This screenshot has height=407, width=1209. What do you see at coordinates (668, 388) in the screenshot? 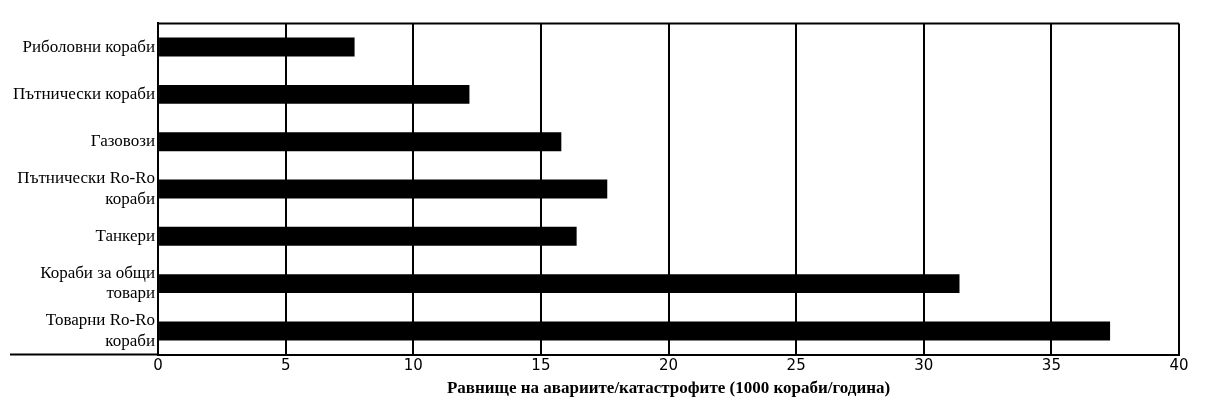
I see `x-axis-title: Равнище на авариите/катастрофите (1000 кораби/година)` at bounding box center [668, 388].